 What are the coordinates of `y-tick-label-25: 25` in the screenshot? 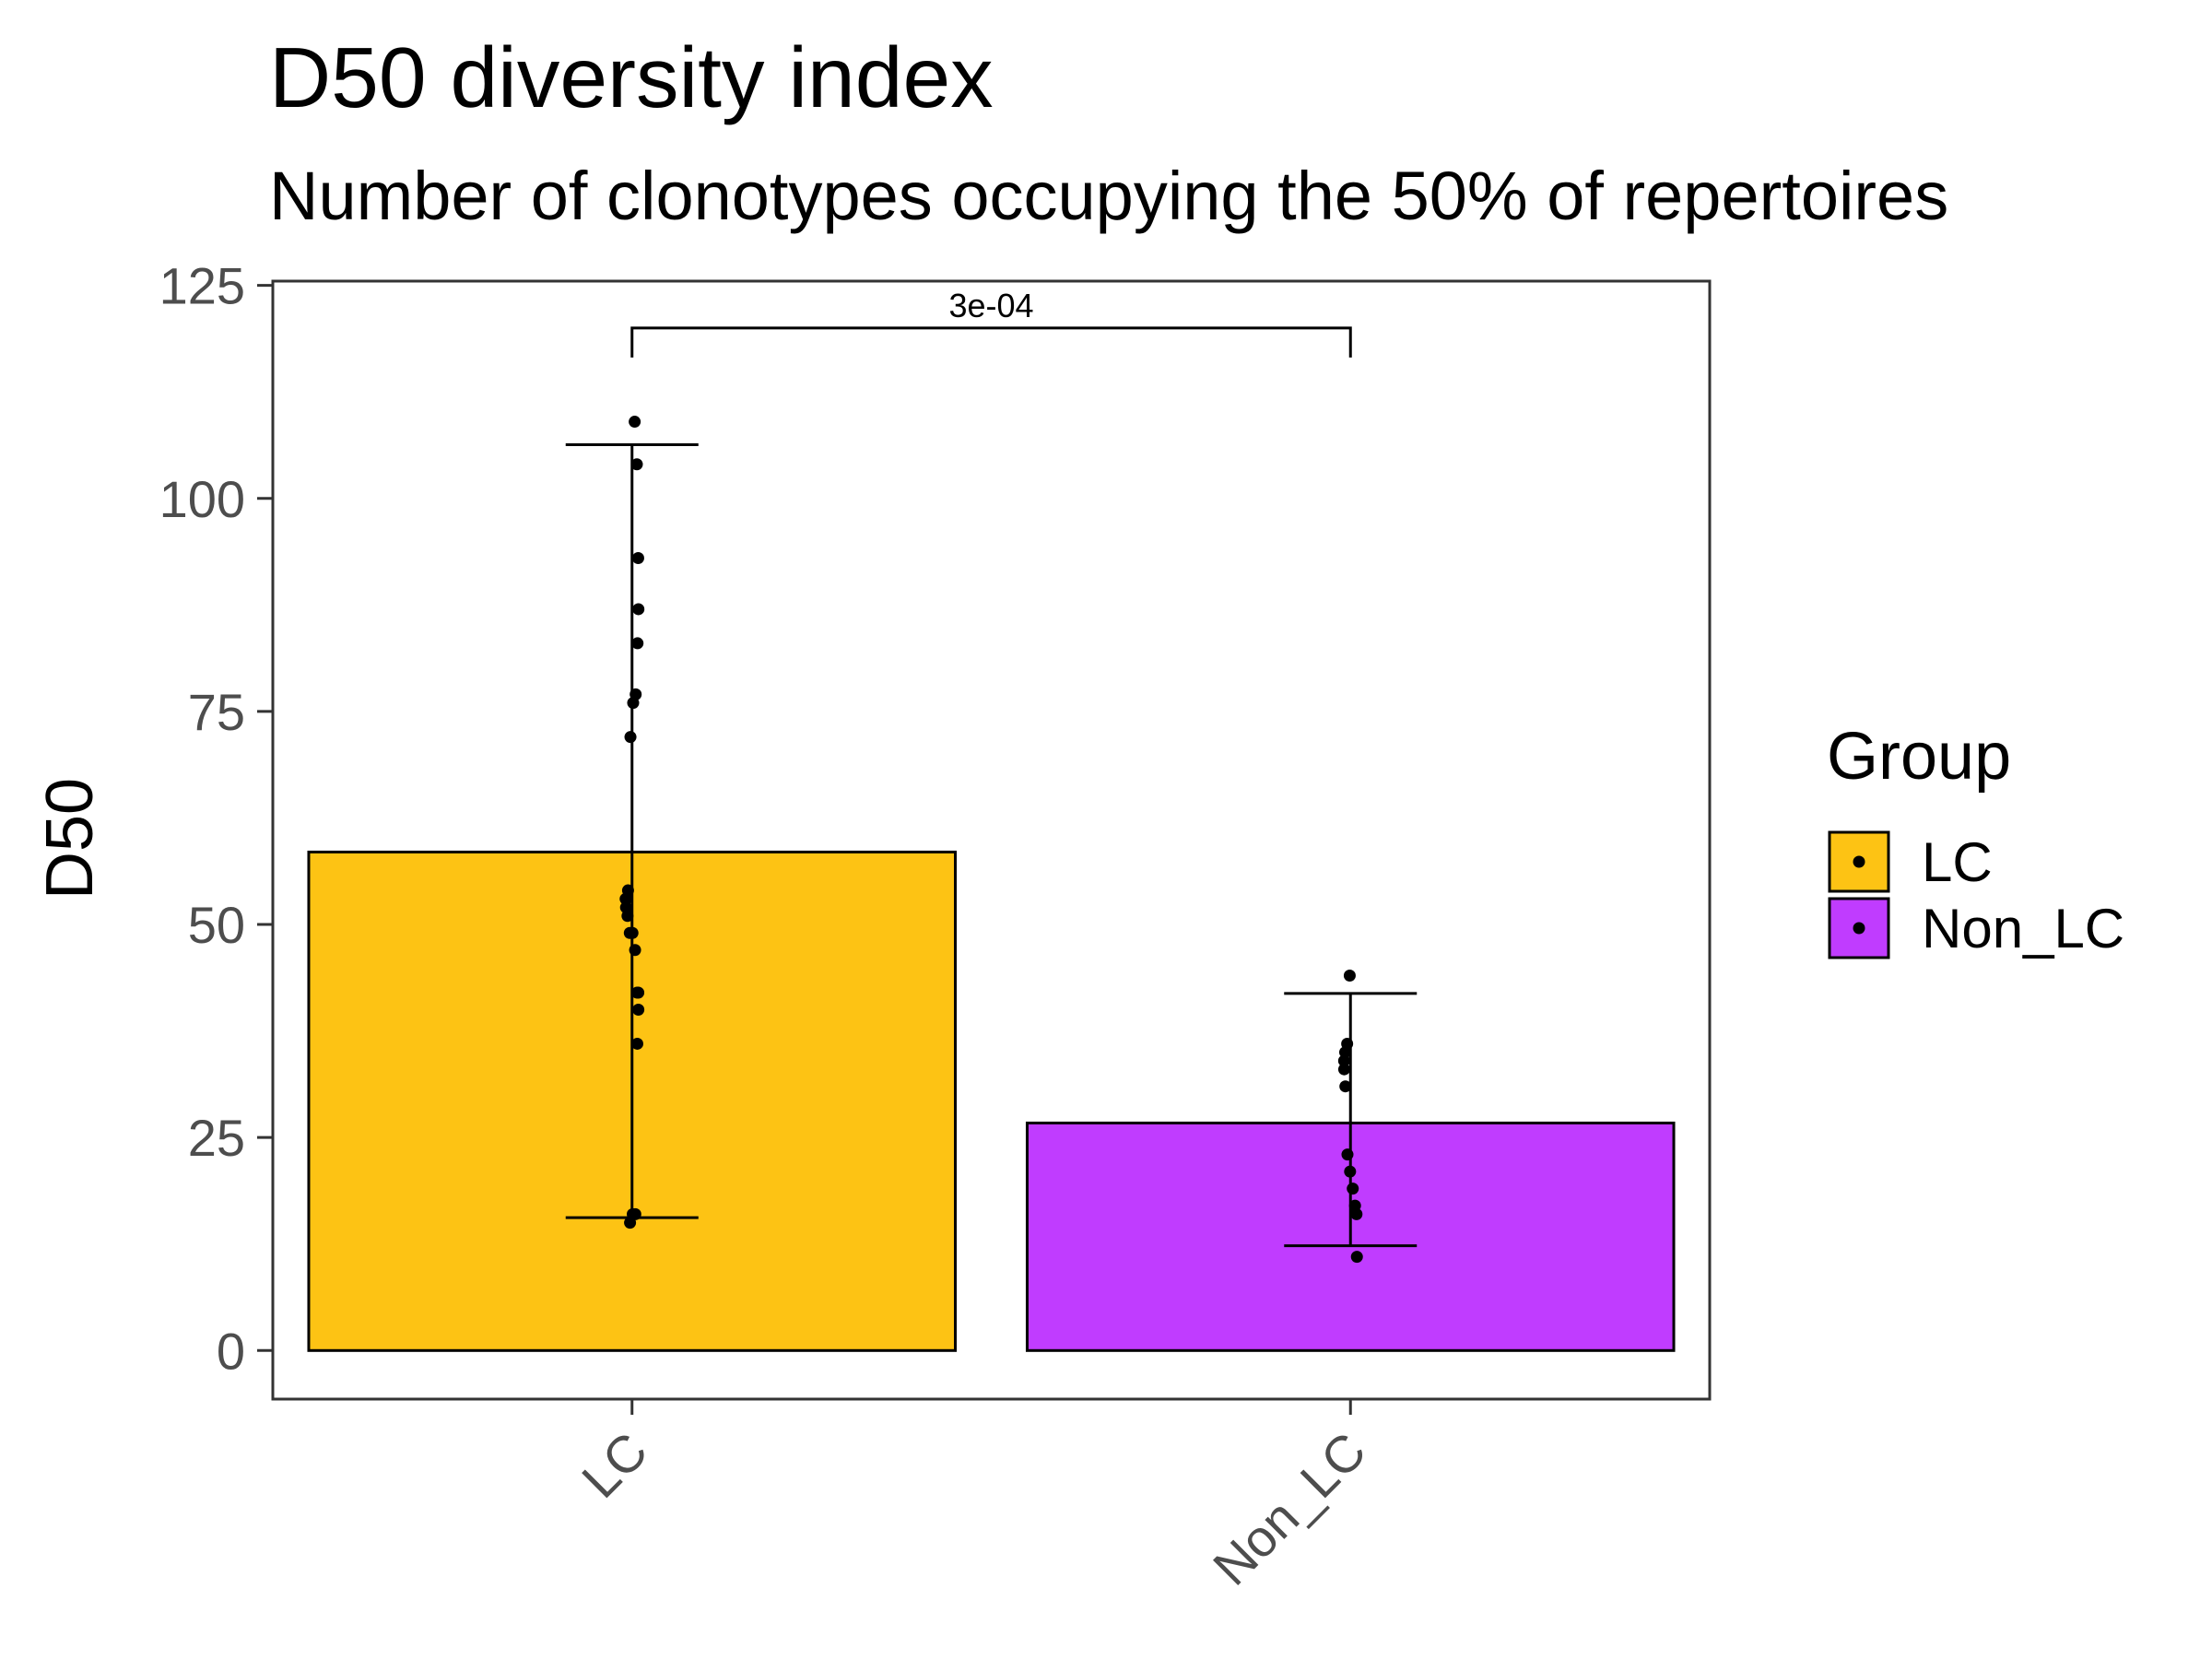 It's located at (216, 1138).